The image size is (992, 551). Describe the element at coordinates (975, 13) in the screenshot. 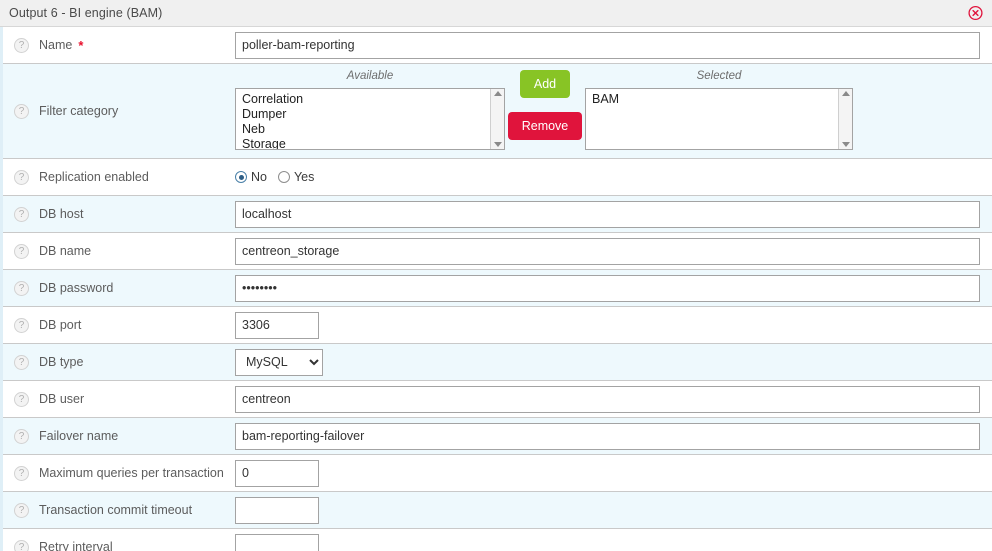

I see `close-circle-icon` at that location.